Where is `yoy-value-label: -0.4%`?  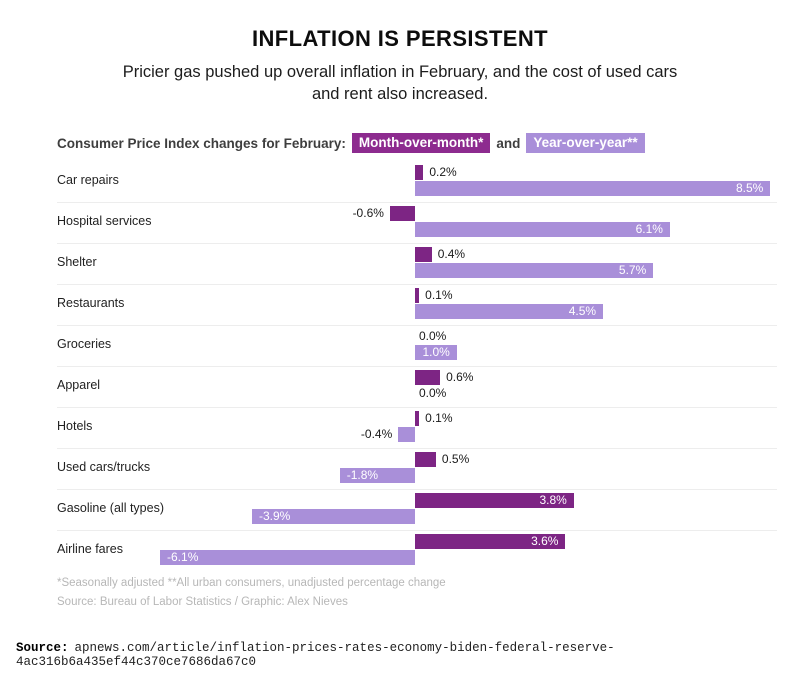 yoy-value-label: -0.4% is located at coordinates (376, 434).